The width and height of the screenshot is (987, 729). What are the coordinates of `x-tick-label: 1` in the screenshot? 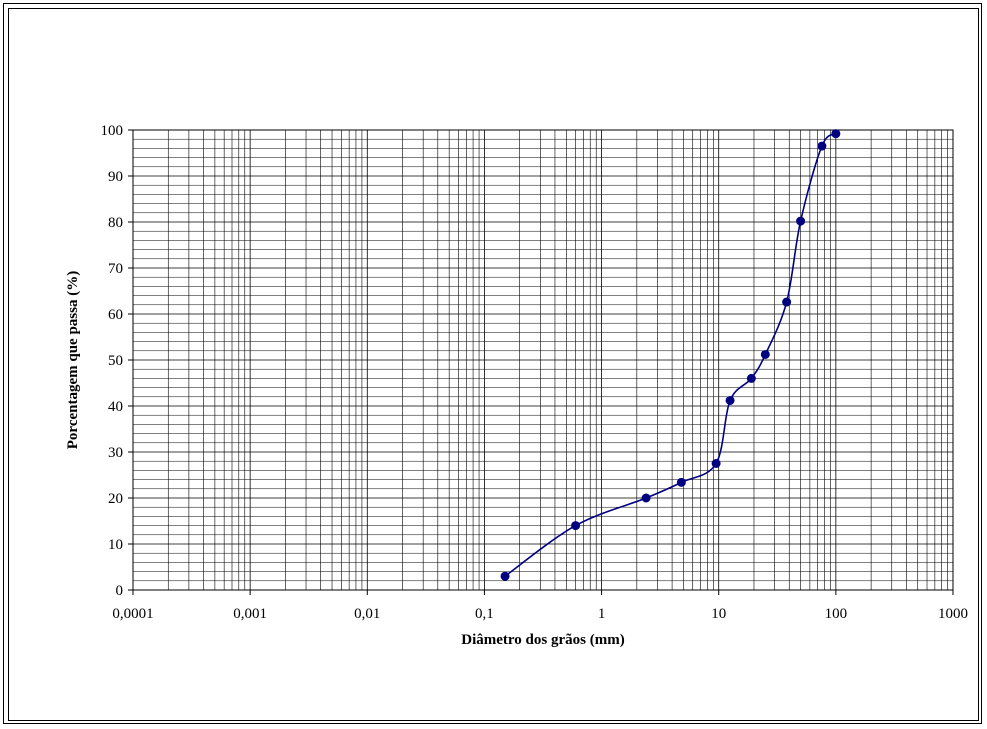 It's located at (602, 614).